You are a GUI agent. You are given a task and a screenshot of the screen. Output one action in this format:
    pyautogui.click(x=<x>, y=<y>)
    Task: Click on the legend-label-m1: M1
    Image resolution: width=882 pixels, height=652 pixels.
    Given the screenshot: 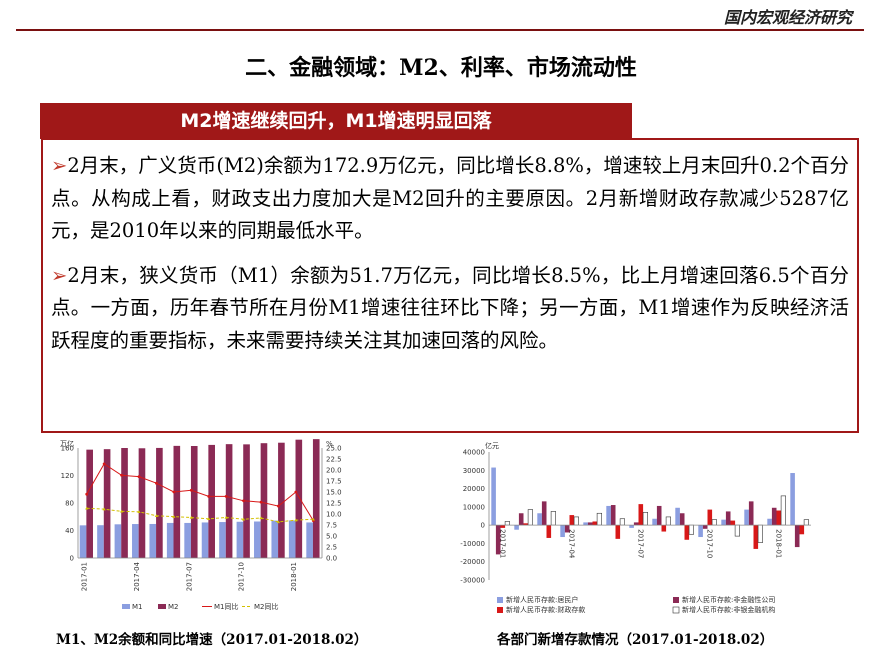 What is the action you would take?
    pyautogui.click(x=137, y=607)
    